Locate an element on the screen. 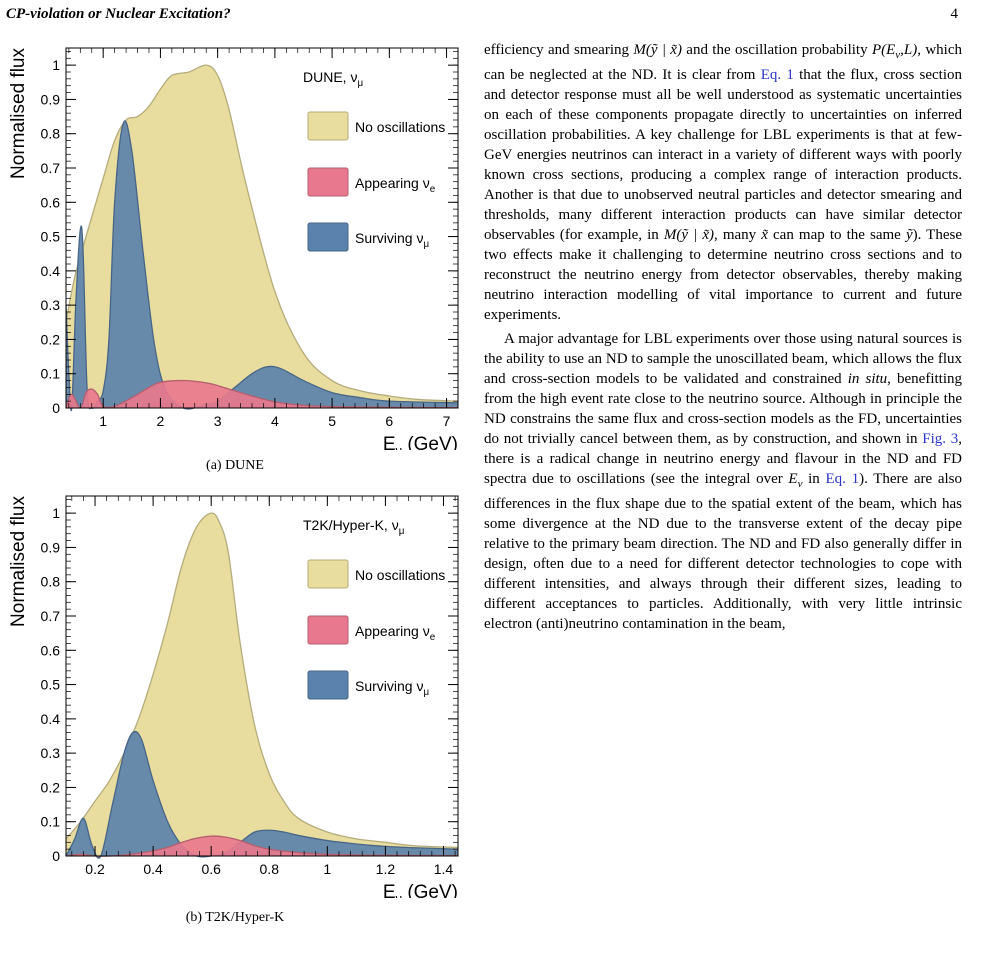 The image size is (984, 957). text-run: can map to the same is located at coordinates (836, 235).